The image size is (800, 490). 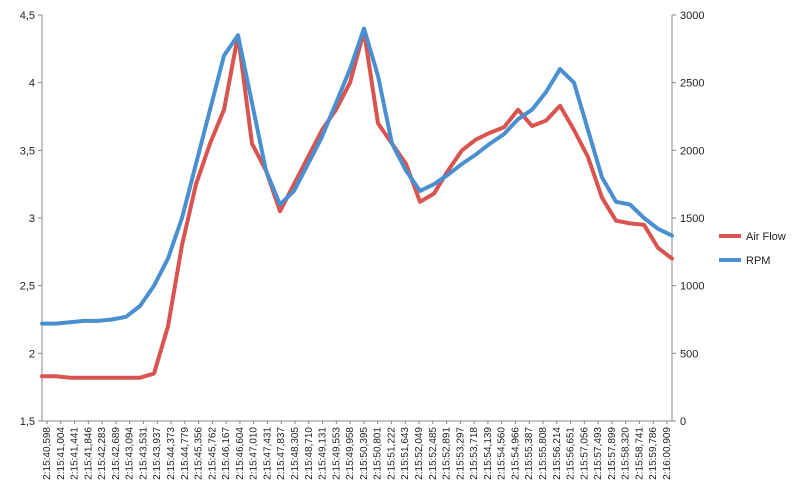 What do you see at coordinates (529, 453) in the screenshot?
I see `x-tick-label: 2:15:55,387` at bounding box center [529, 453].